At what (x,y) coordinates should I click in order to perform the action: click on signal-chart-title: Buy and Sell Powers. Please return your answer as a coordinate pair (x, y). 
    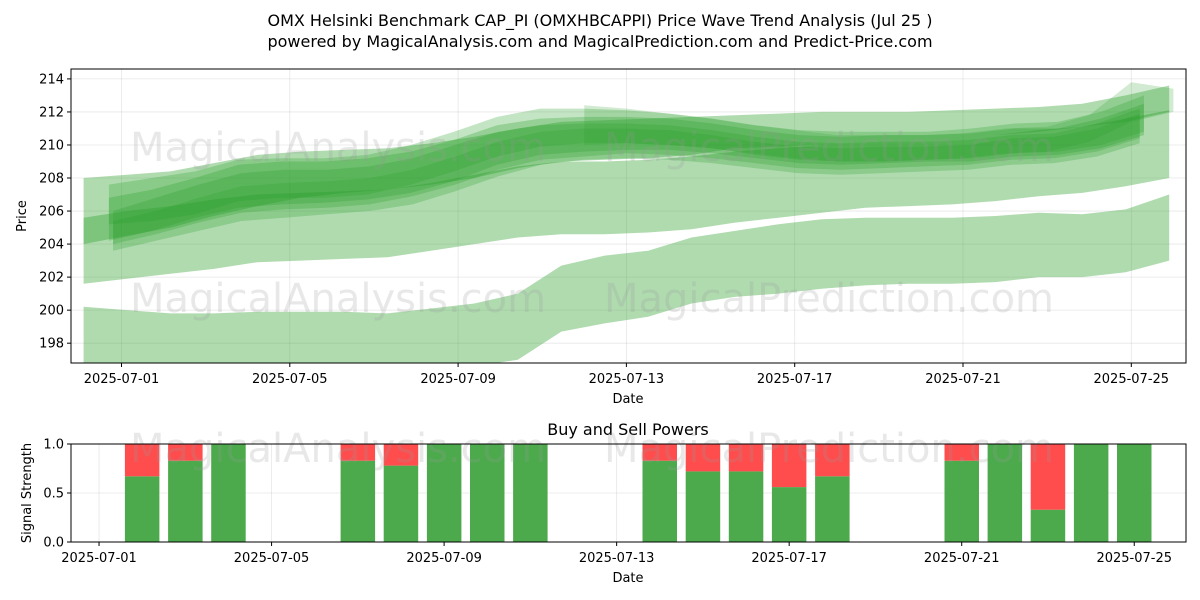
    Looking at the image, I should click on (628, 429).